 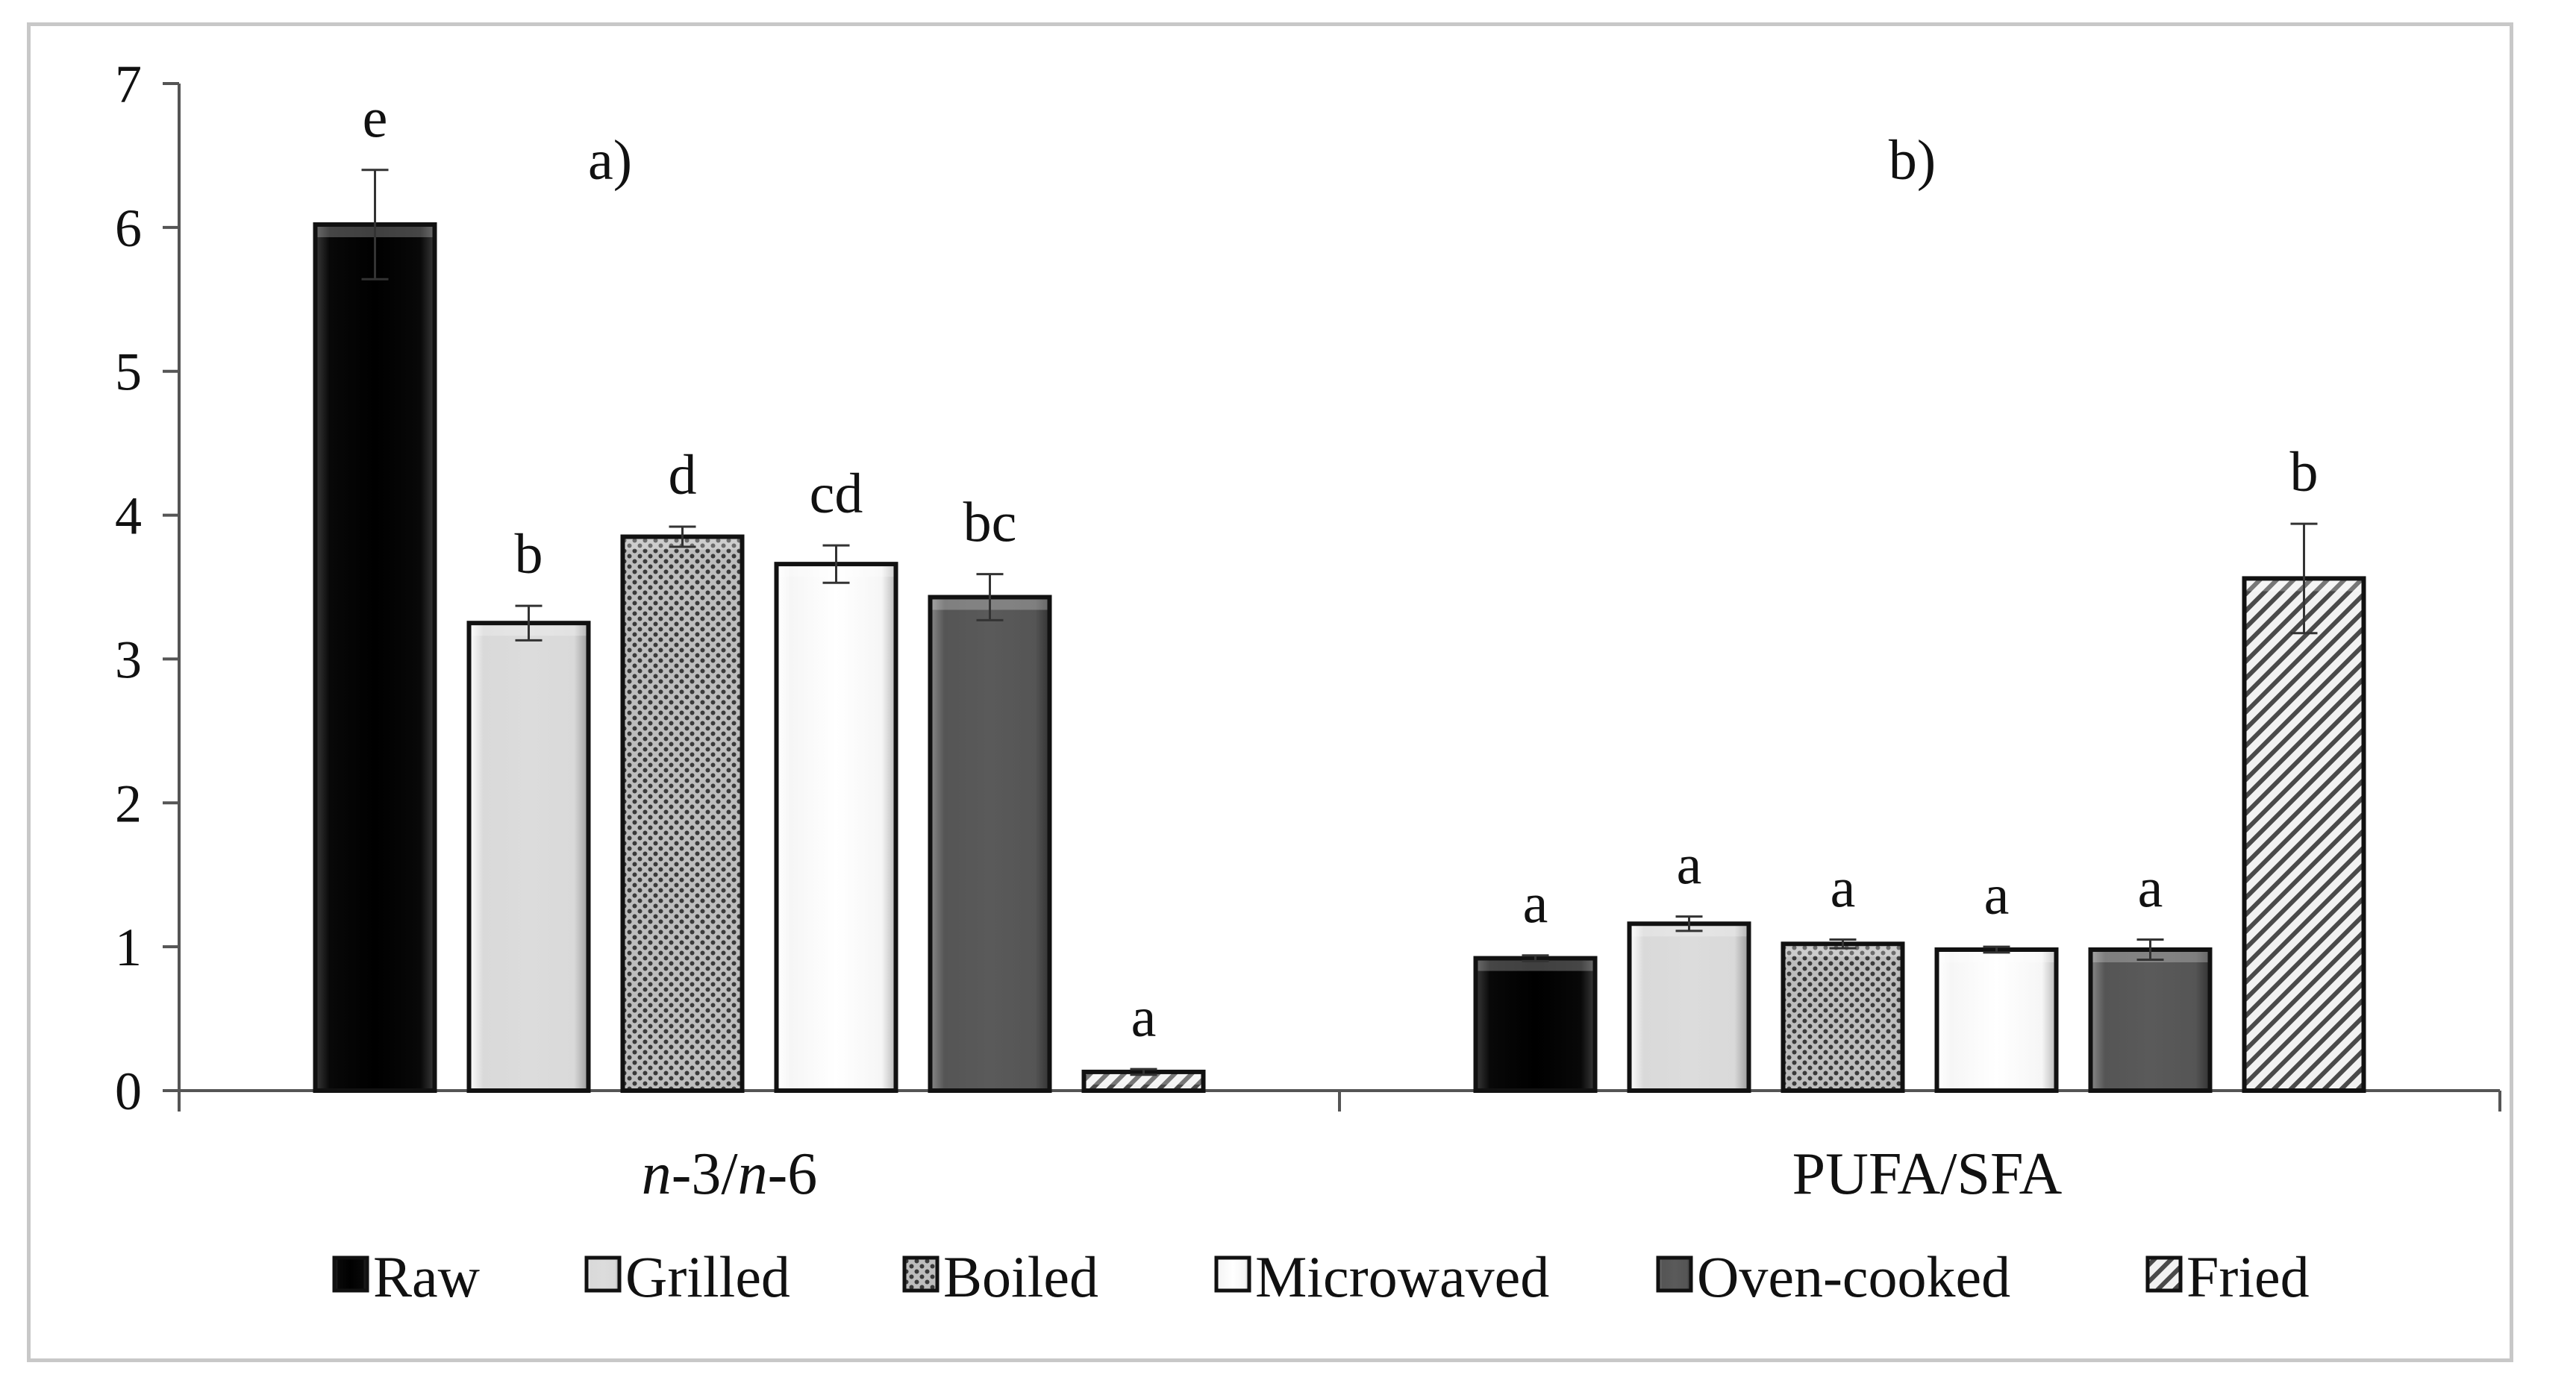 What do you see at coordinates (682, 813) in the screenshot?
I see `bar-boiled-n3n6` at bounding box center [682, 813].